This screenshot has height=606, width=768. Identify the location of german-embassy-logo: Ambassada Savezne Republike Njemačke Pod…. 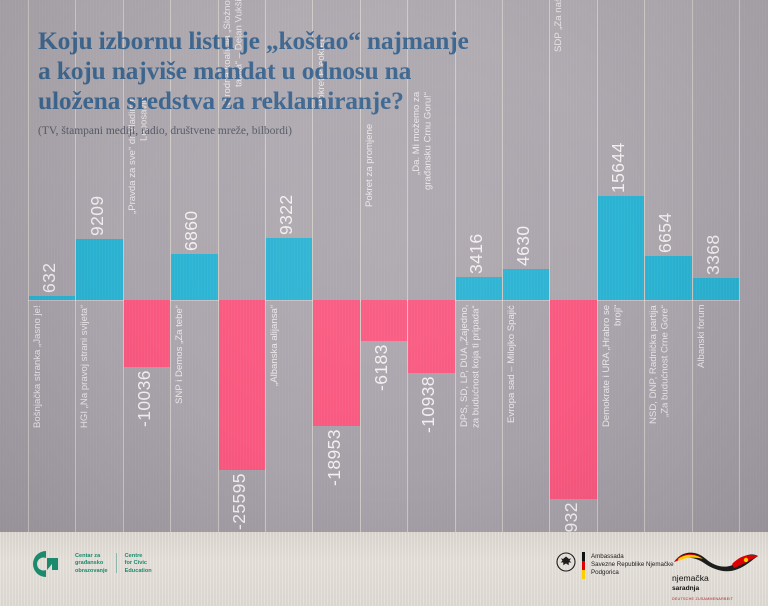
(615, 565).